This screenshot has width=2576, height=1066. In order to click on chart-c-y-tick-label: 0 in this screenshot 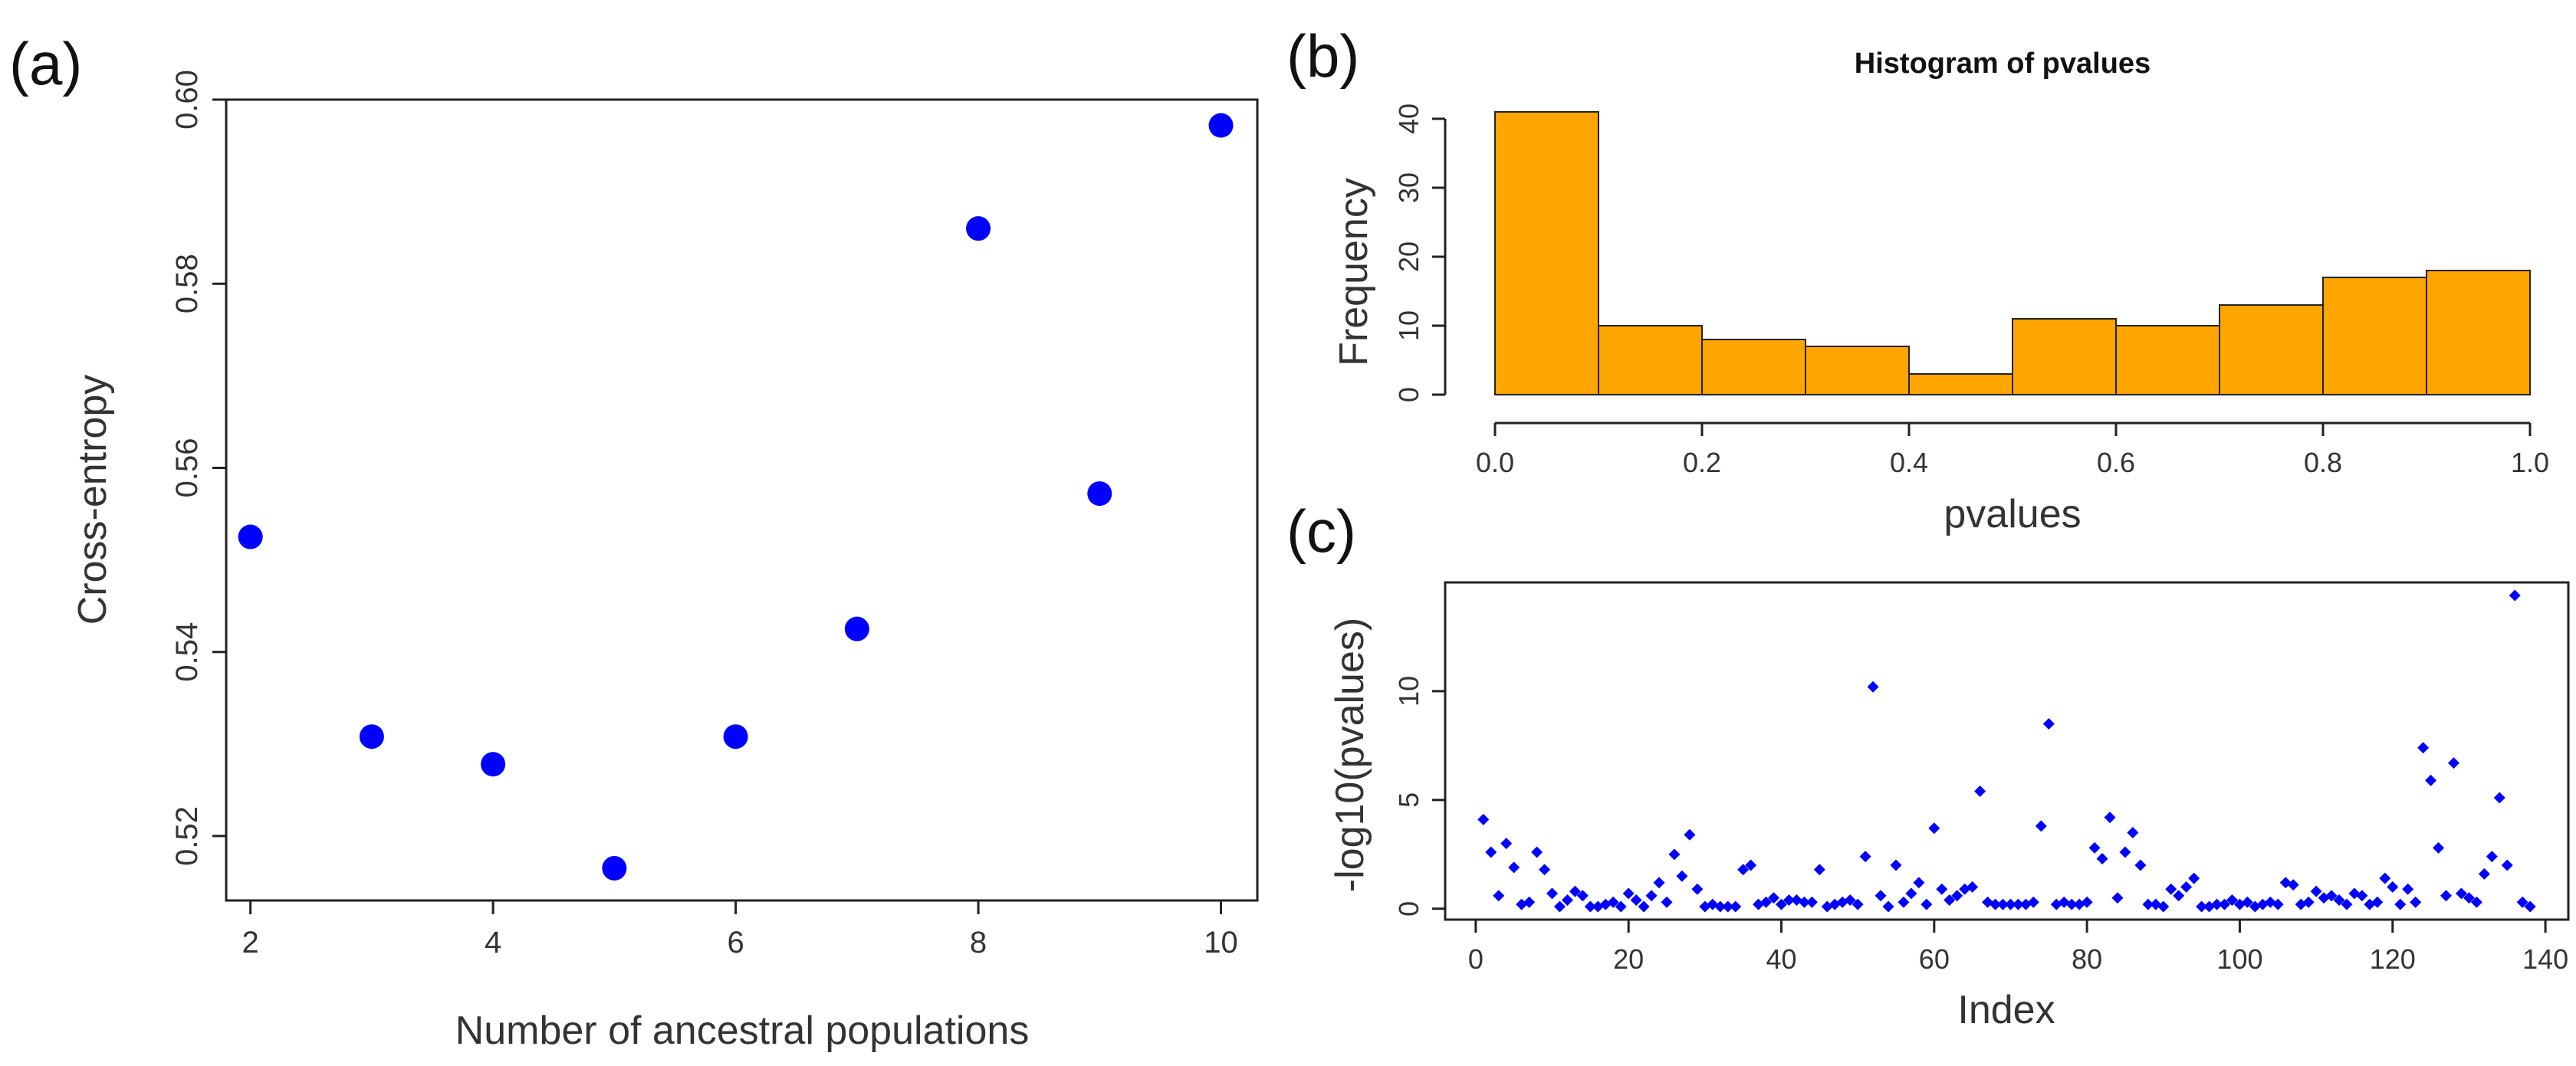, I will do `click(1408, 909)`.